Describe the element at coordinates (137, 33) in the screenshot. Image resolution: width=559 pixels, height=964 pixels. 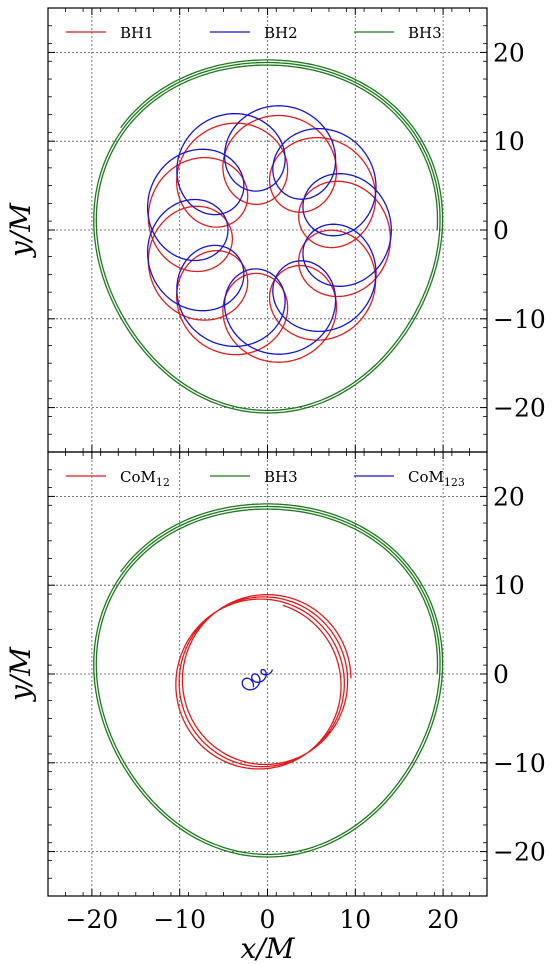
I see `legend-label: BH1` at that location.